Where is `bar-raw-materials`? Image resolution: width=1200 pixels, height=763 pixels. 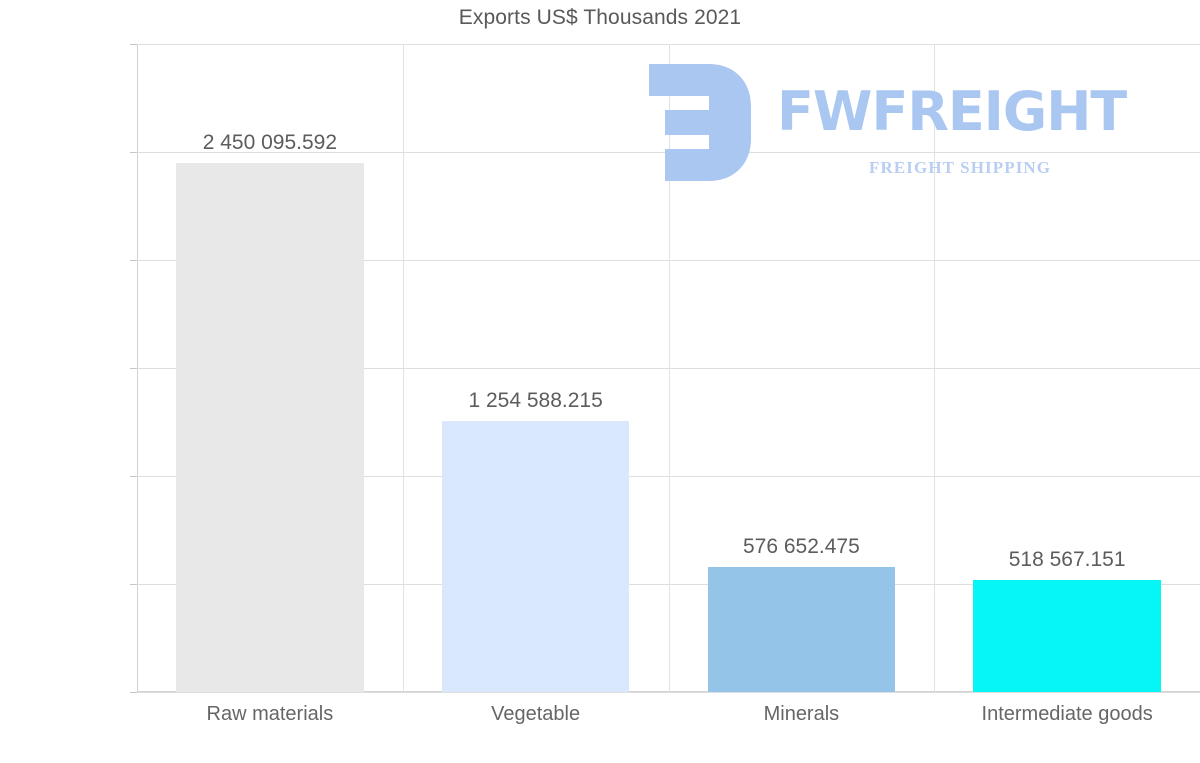 bar-raw-materials is located at coordinates (270, 427).